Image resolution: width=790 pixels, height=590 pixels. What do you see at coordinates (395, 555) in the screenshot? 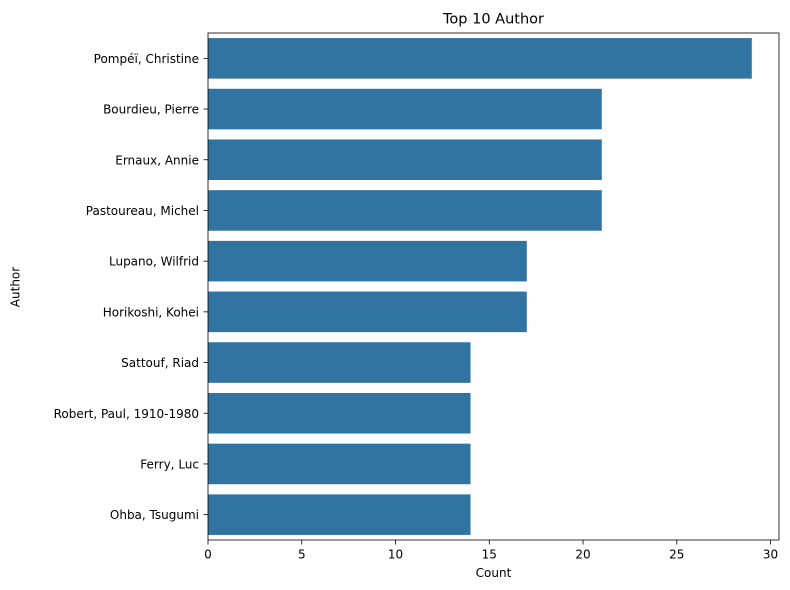
I see `x-tick-label: 10` at bounding box center [395, 555].